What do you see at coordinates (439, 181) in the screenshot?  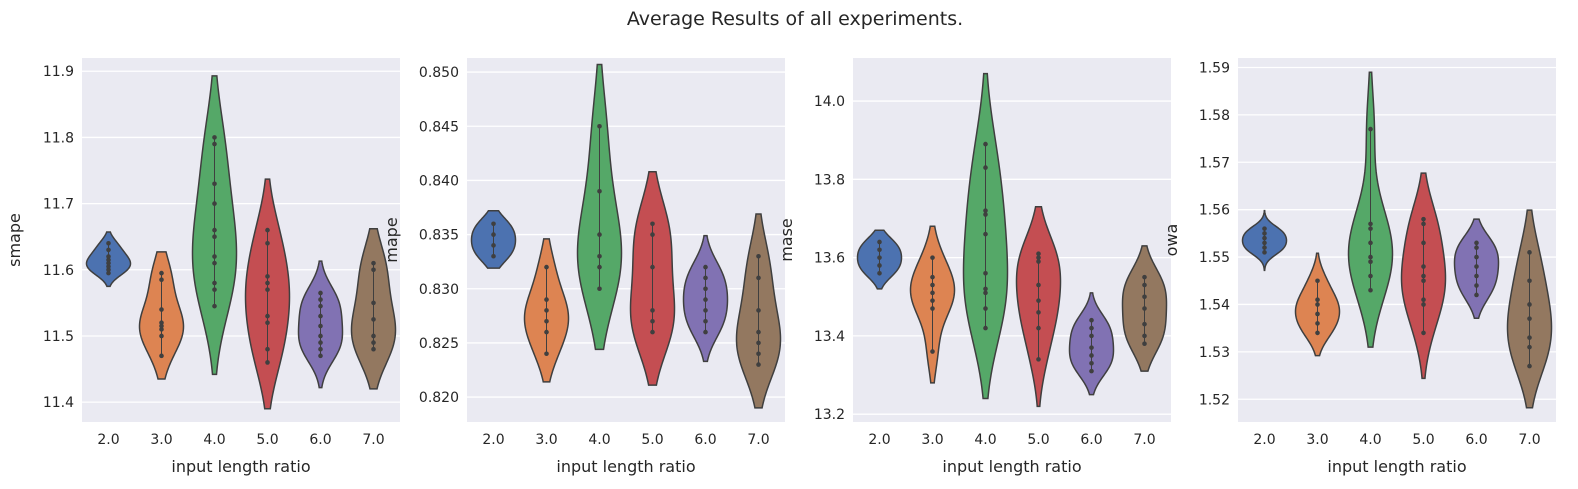 I see `y-tick-label: 0.840` at bounding box center [439, 181].